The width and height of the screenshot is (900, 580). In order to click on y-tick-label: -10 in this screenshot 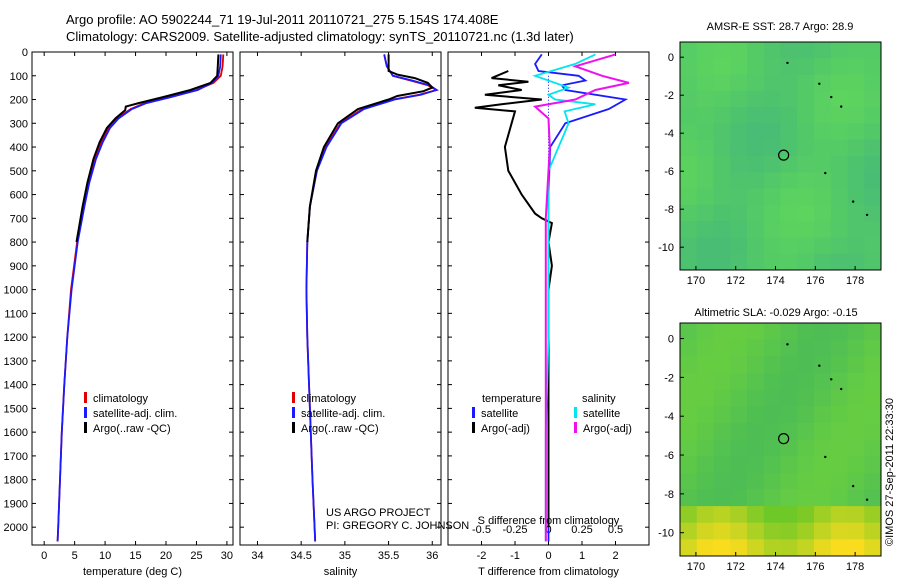, I will do `click(666, 248)`.